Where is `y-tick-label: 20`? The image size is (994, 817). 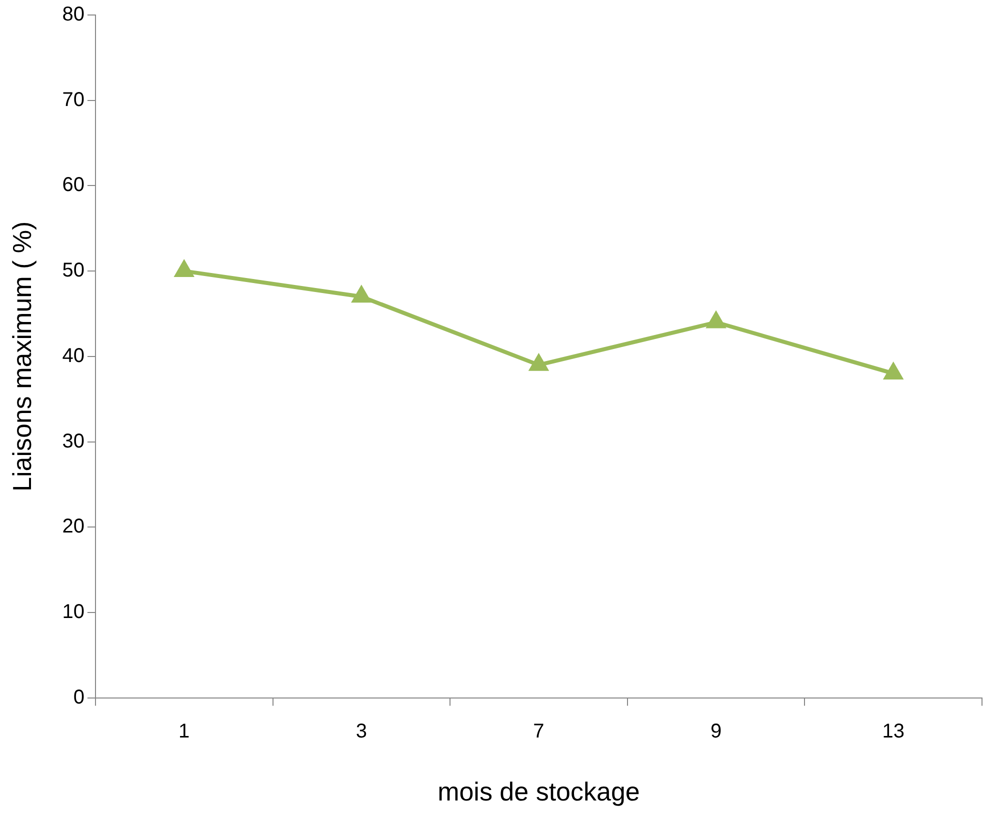
y-tick-label: 20 is located at coordinates (73, 527).